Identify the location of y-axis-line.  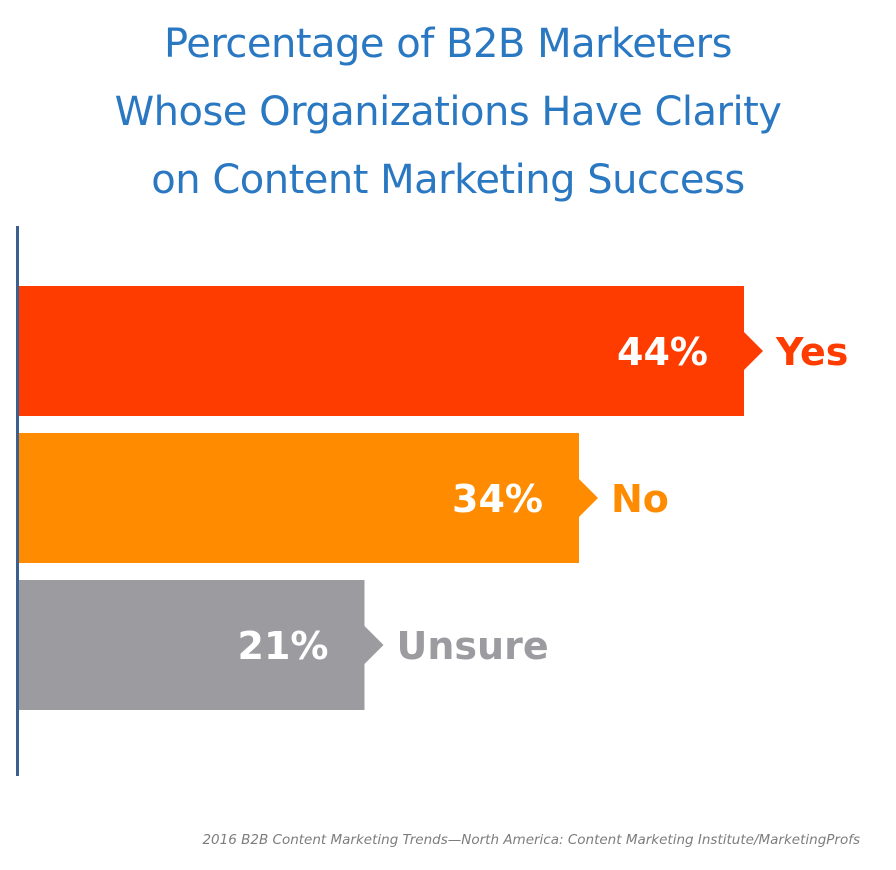
(17, 501).